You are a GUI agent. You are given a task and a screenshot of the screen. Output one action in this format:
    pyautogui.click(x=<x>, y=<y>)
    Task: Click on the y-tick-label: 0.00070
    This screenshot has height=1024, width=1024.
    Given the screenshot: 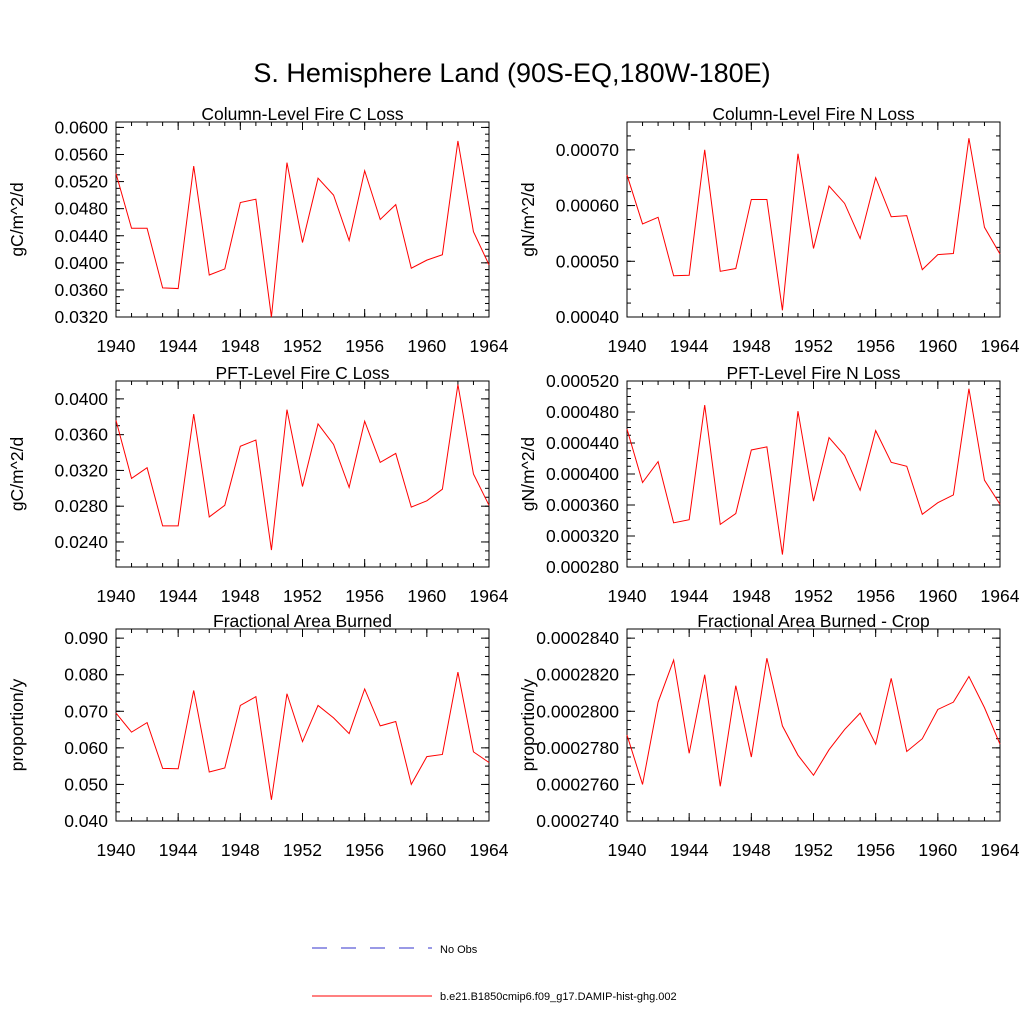 What is the action you would take?
    pyautogui.click(x=588, y=150)
    